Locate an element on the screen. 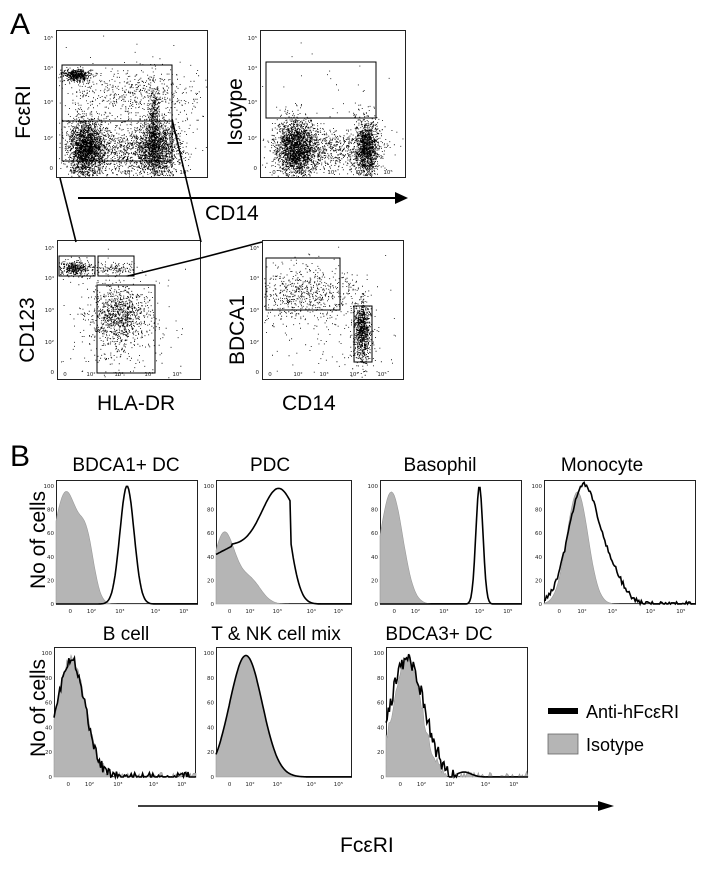 This screenshot has width=714, height=872. histogram-basophil: 0 20 40 60 80 100 0 10² 10³ 10⁴ 10⁵ is located at coordinates (445, 547).